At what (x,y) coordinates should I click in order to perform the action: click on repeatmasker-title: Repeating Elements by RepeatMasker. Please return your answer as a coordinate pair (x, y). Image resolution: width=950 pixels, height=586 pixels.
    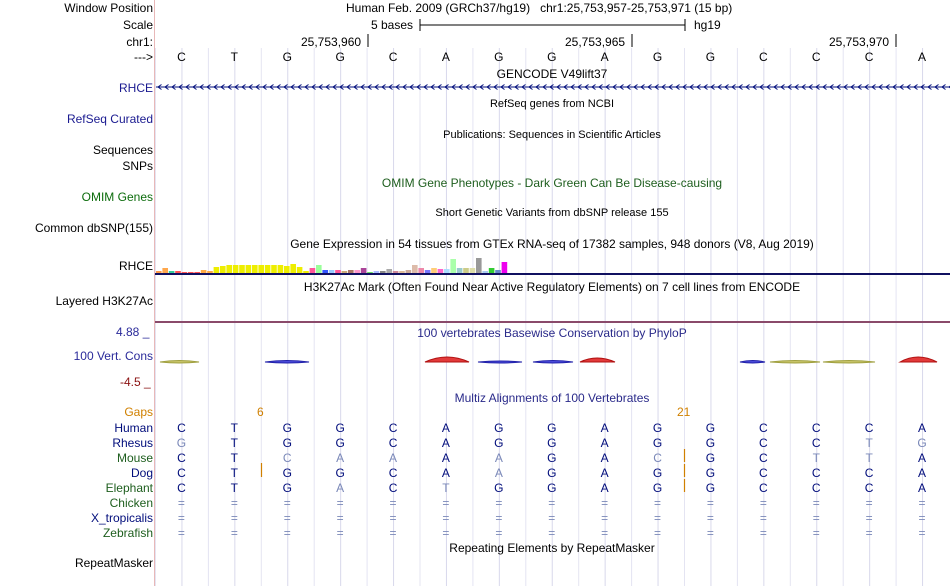
    Looking at the image, I should click on (552, 548).